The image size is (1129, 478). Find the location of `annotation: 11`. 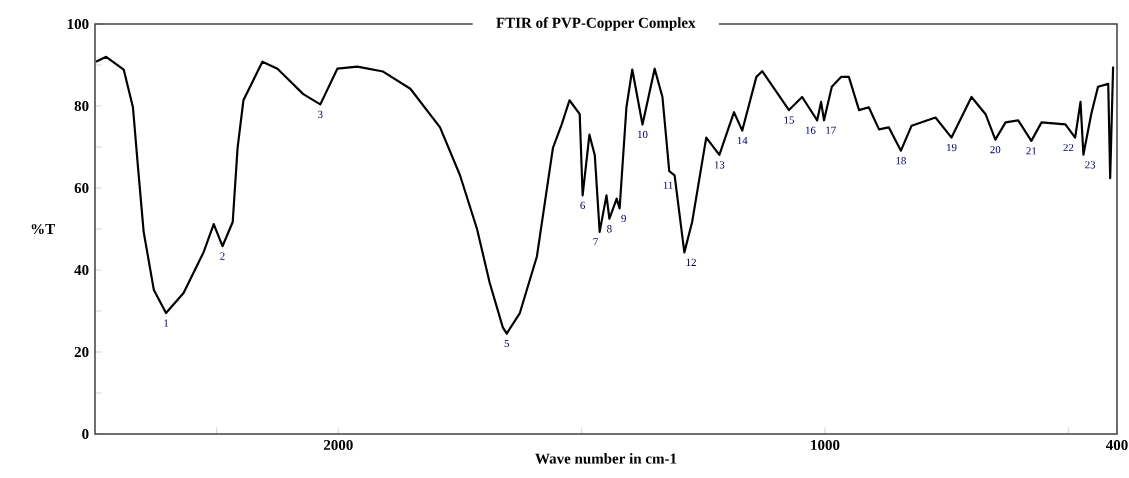

annotation: 11 is located at coordinates (668, 185).